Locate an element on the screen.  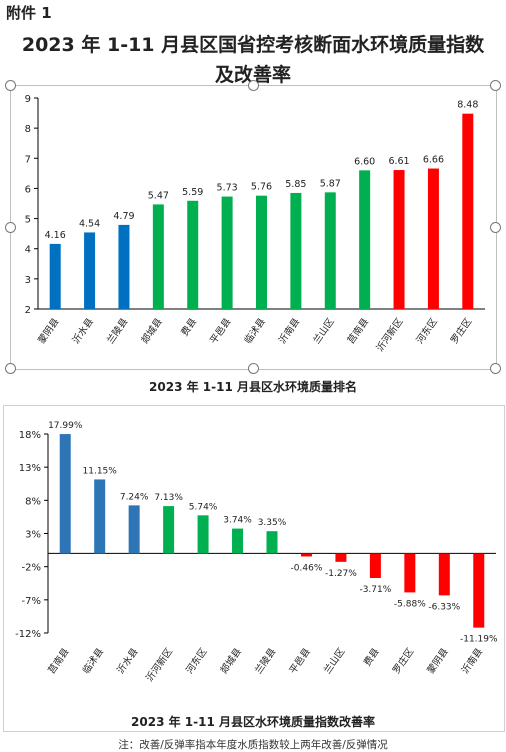
chart1-data-label: 5.76 is located at coordinates (261, 187).